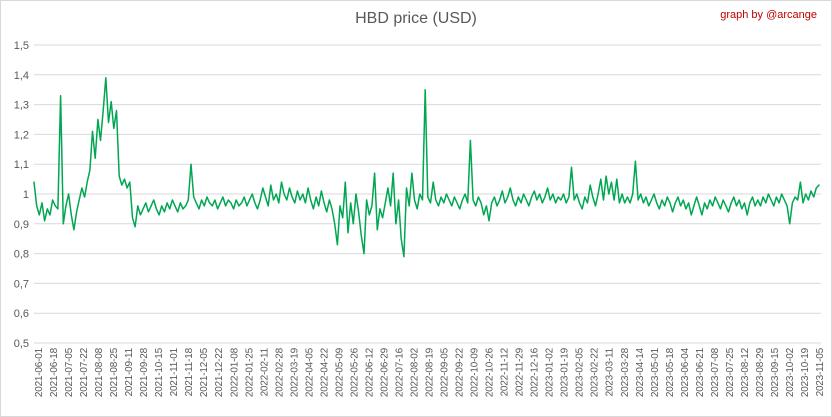 The image size is (832, 417). Describe the element at coordinates (21, 344) in the screenshot. I see `y-tick-label: 0,5` at that location.